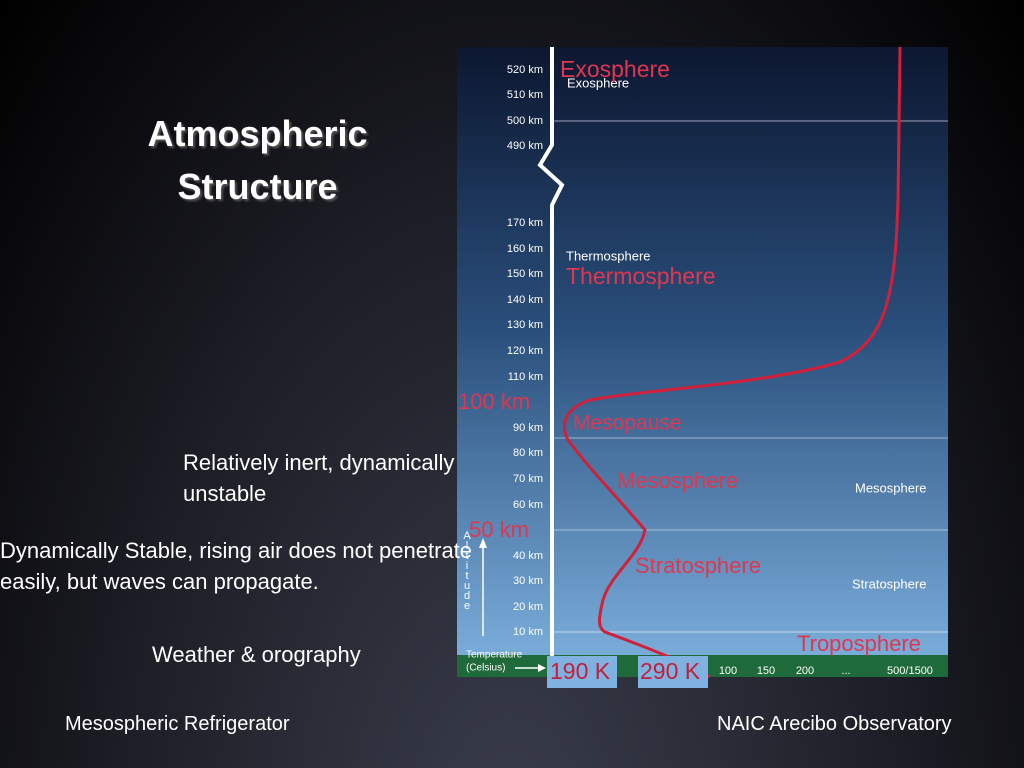  What do you see at coordinates (889, 583) in the screenshot?
I see `layer-label: Stratosphere` at bounding box center [889, 583].